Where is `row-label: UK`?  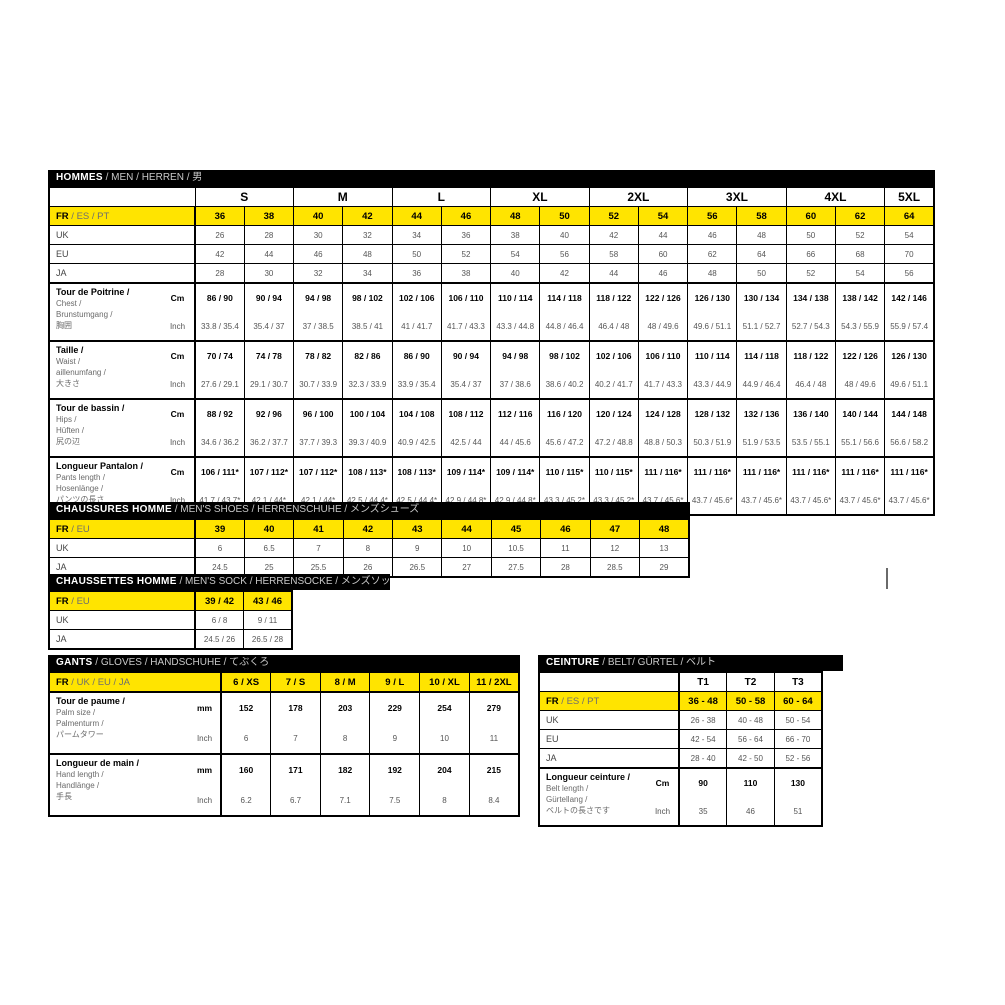
row-label: UK is located at coordinates (122, 548).